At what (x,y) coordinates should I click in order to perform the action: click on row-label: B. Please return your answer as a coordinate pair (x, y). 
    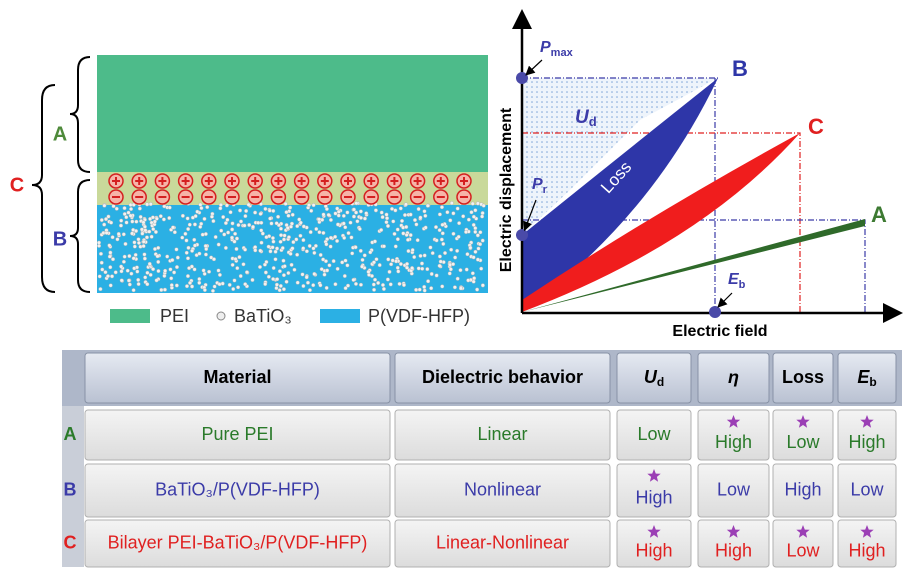
    Looking at the image, I should click on (70, 489).